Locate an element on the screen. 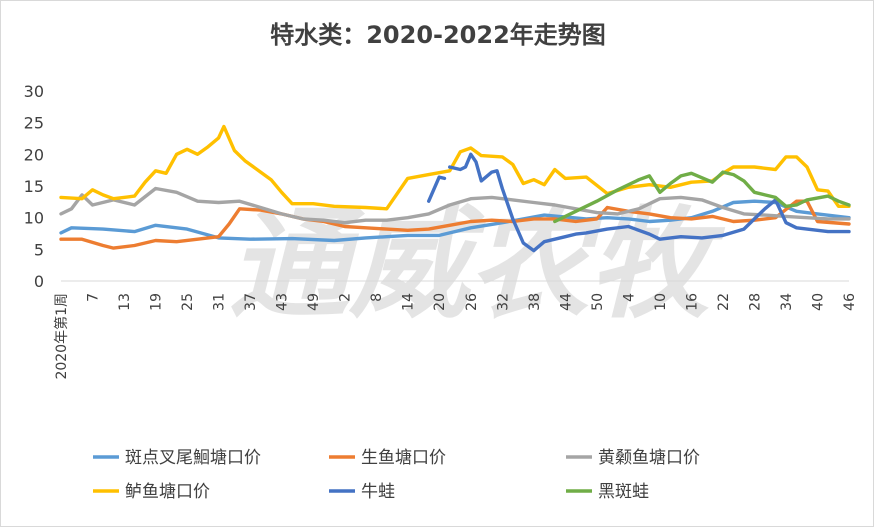  y-tick-label: 25 is located at coordinates (34, 123).